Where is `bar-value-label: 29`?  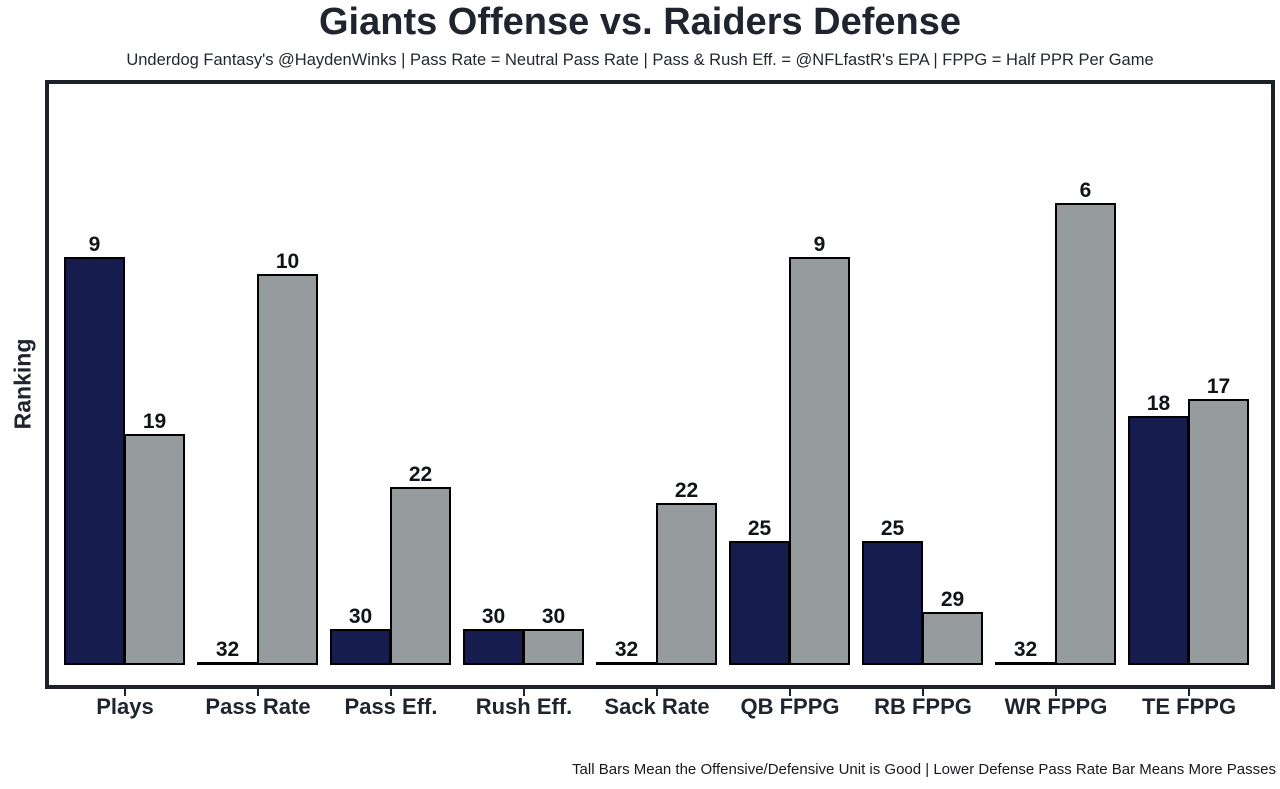 bar-value-label: 29 is located at coordinates (952, 599).